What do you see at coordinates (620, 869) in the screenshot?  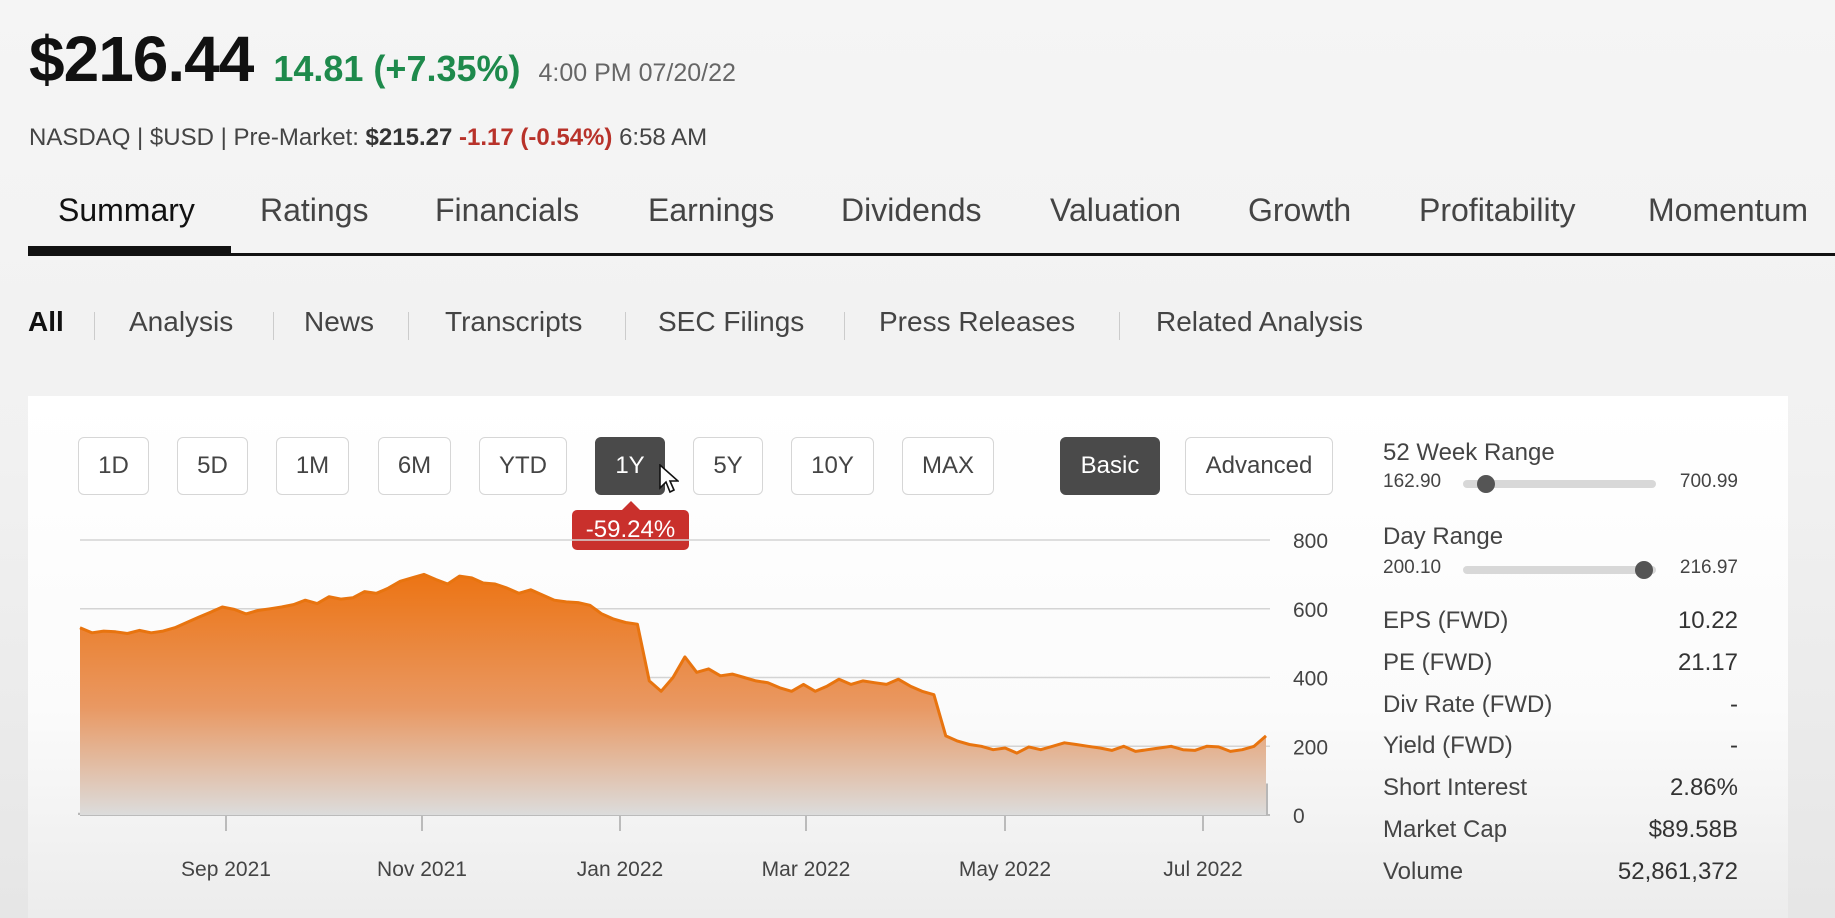 I see `x-tick-label: Jan 2022` at bounding box center [620, 869].